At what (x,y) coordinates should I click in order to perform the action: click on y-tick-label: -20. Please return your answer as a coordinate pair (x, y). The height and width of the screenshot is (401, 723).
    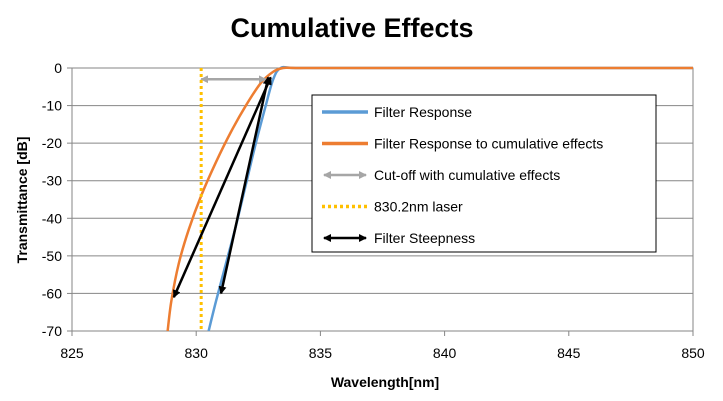
    Looking at the image, I should click on (52, 143).